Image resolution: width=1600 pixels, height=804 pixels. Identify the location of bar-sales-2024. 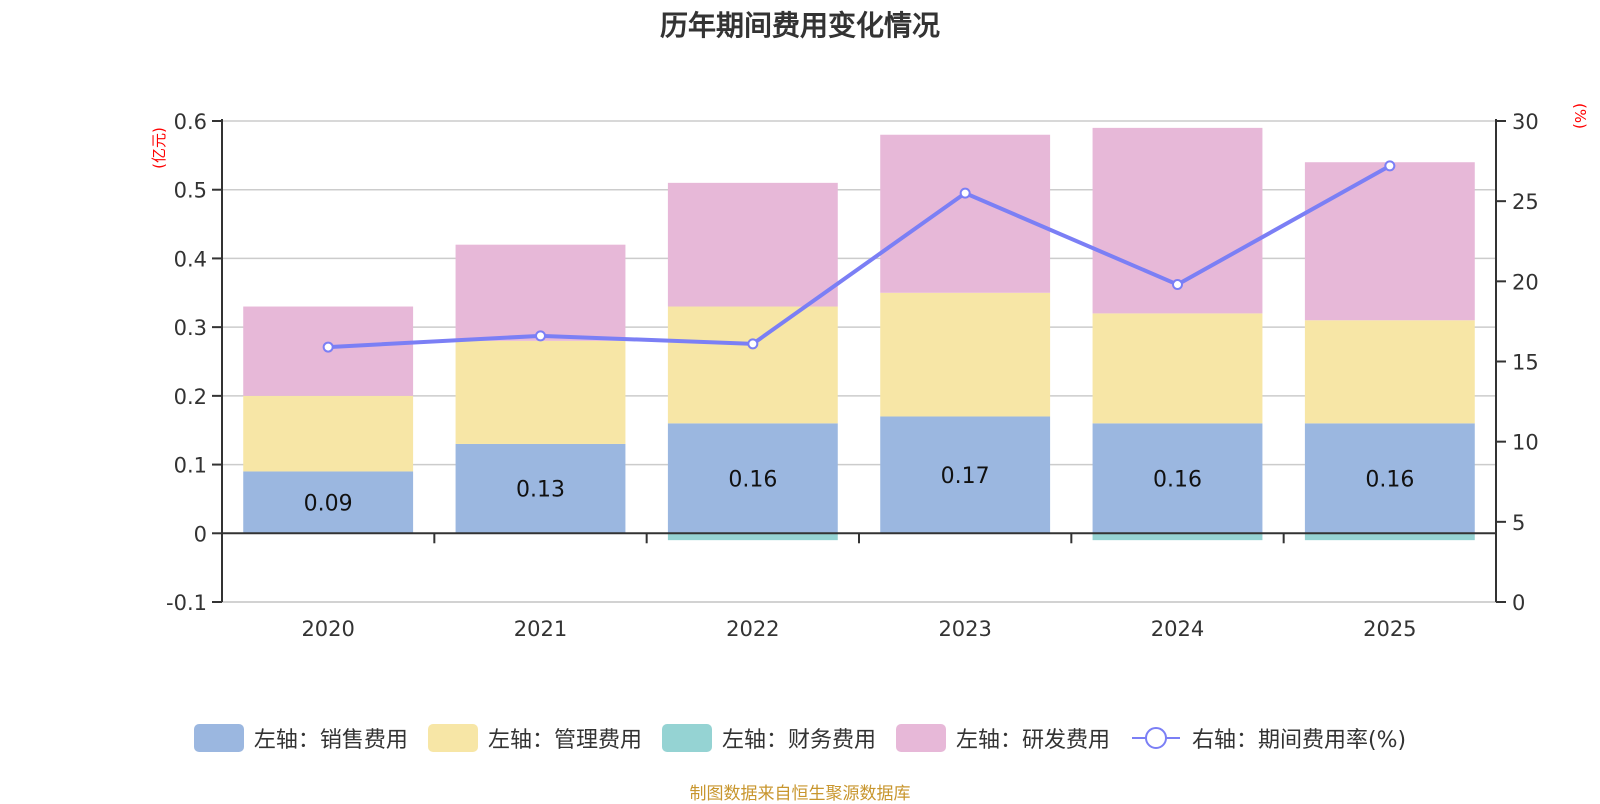
(1177, 478).